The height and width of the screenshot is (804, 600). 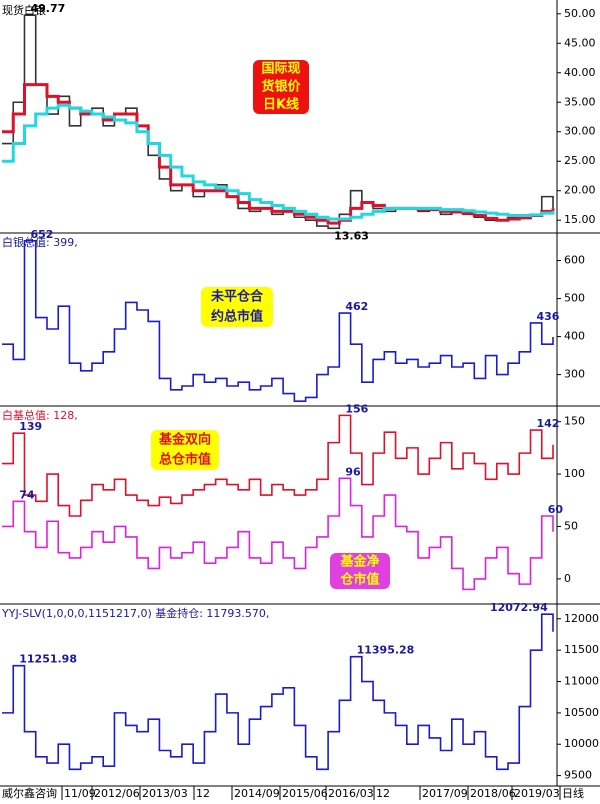 What do you see at coordinates (29, 793) in the screenshot?
I see `x-tick-label: 威尔鑫咨询` at bounding box center [29, 793].